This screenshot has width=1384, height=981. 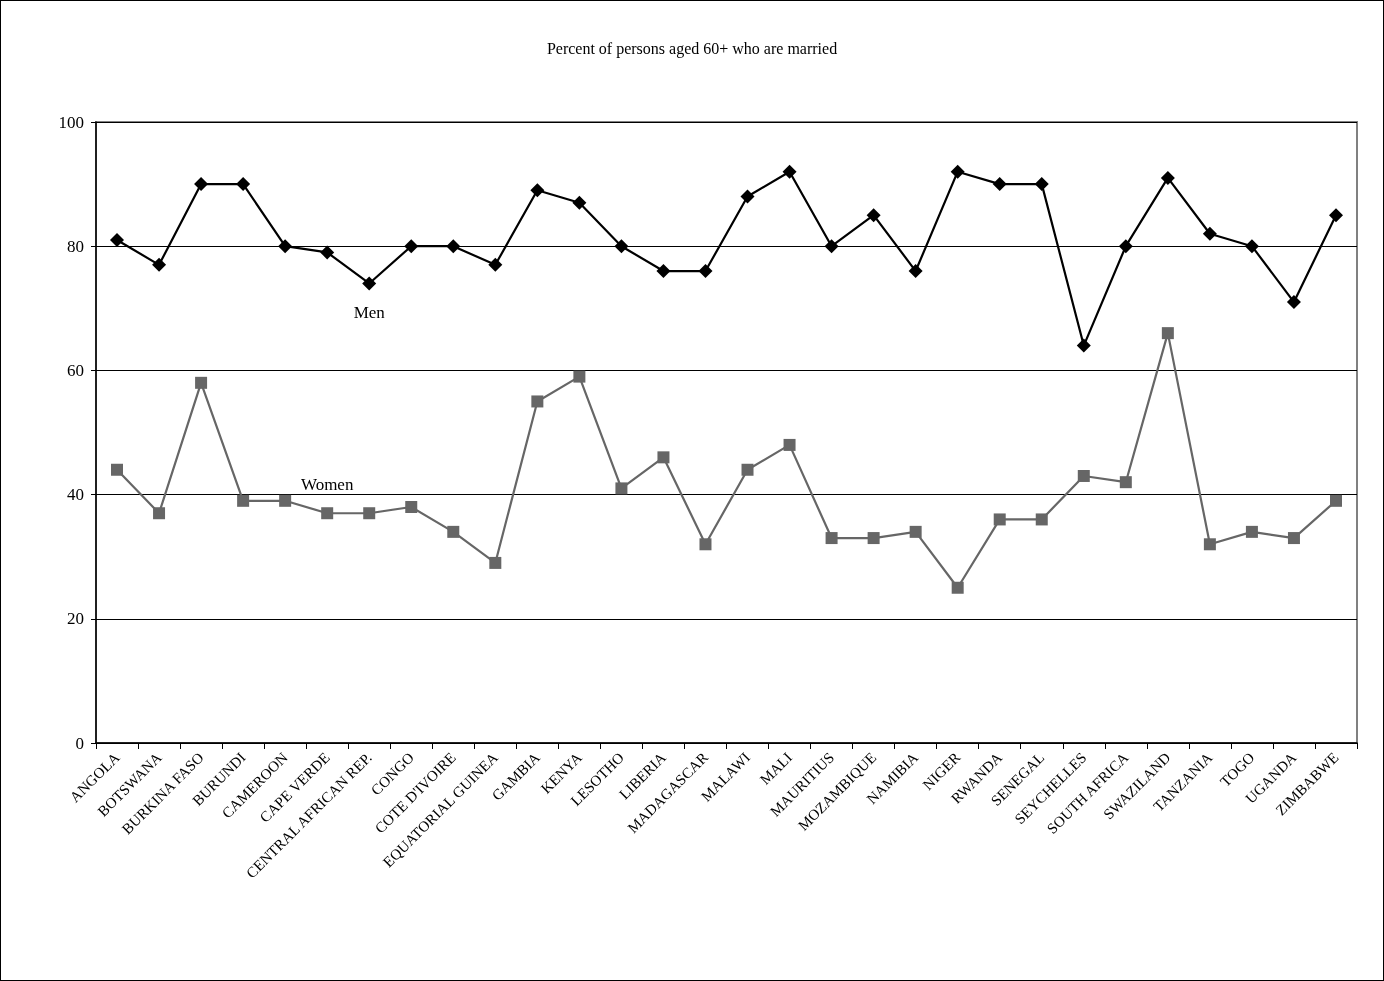 What do you see at coordinates (71, 122) in the screenshot?
I see `y-tick-label: 100` at bounding box center [71, 122].